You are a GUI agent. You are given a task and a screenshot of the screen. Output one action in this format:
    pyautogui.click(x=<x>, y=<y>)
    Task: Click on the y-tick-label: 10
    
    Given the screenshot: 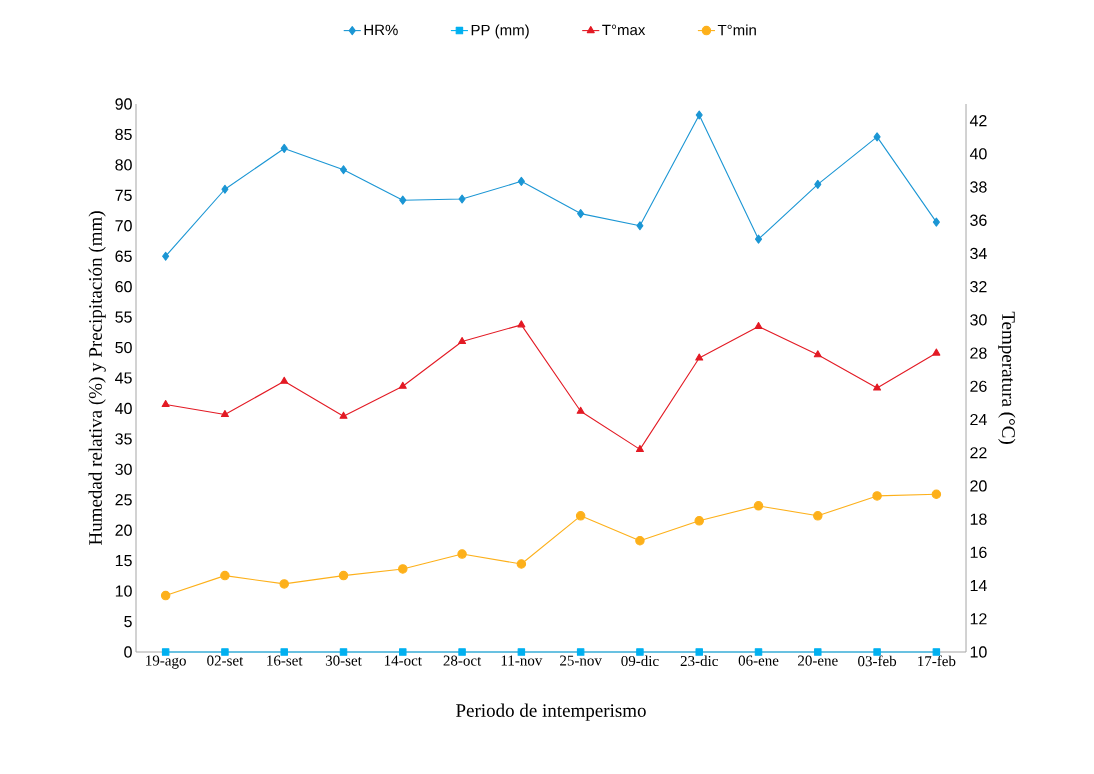 What is the action you would take?
    pyautogui.click(x=123, y=591)
    